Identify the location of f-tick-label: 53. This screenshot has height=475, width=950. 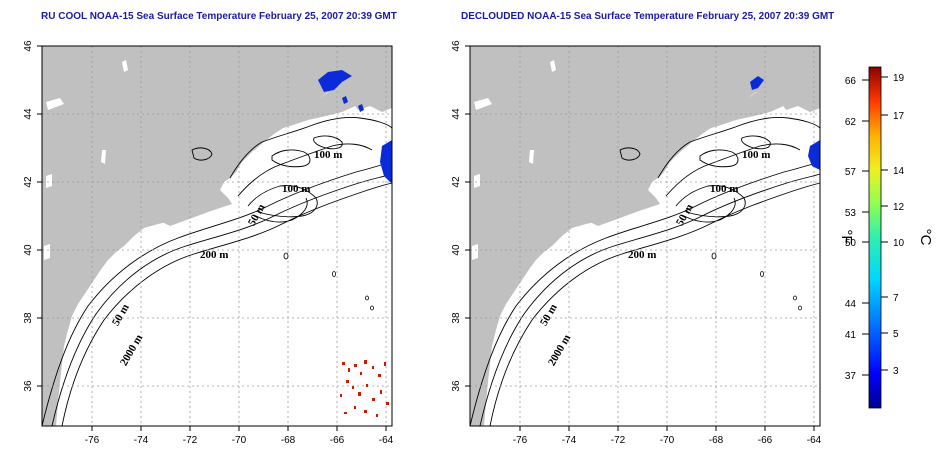
(851, 213).